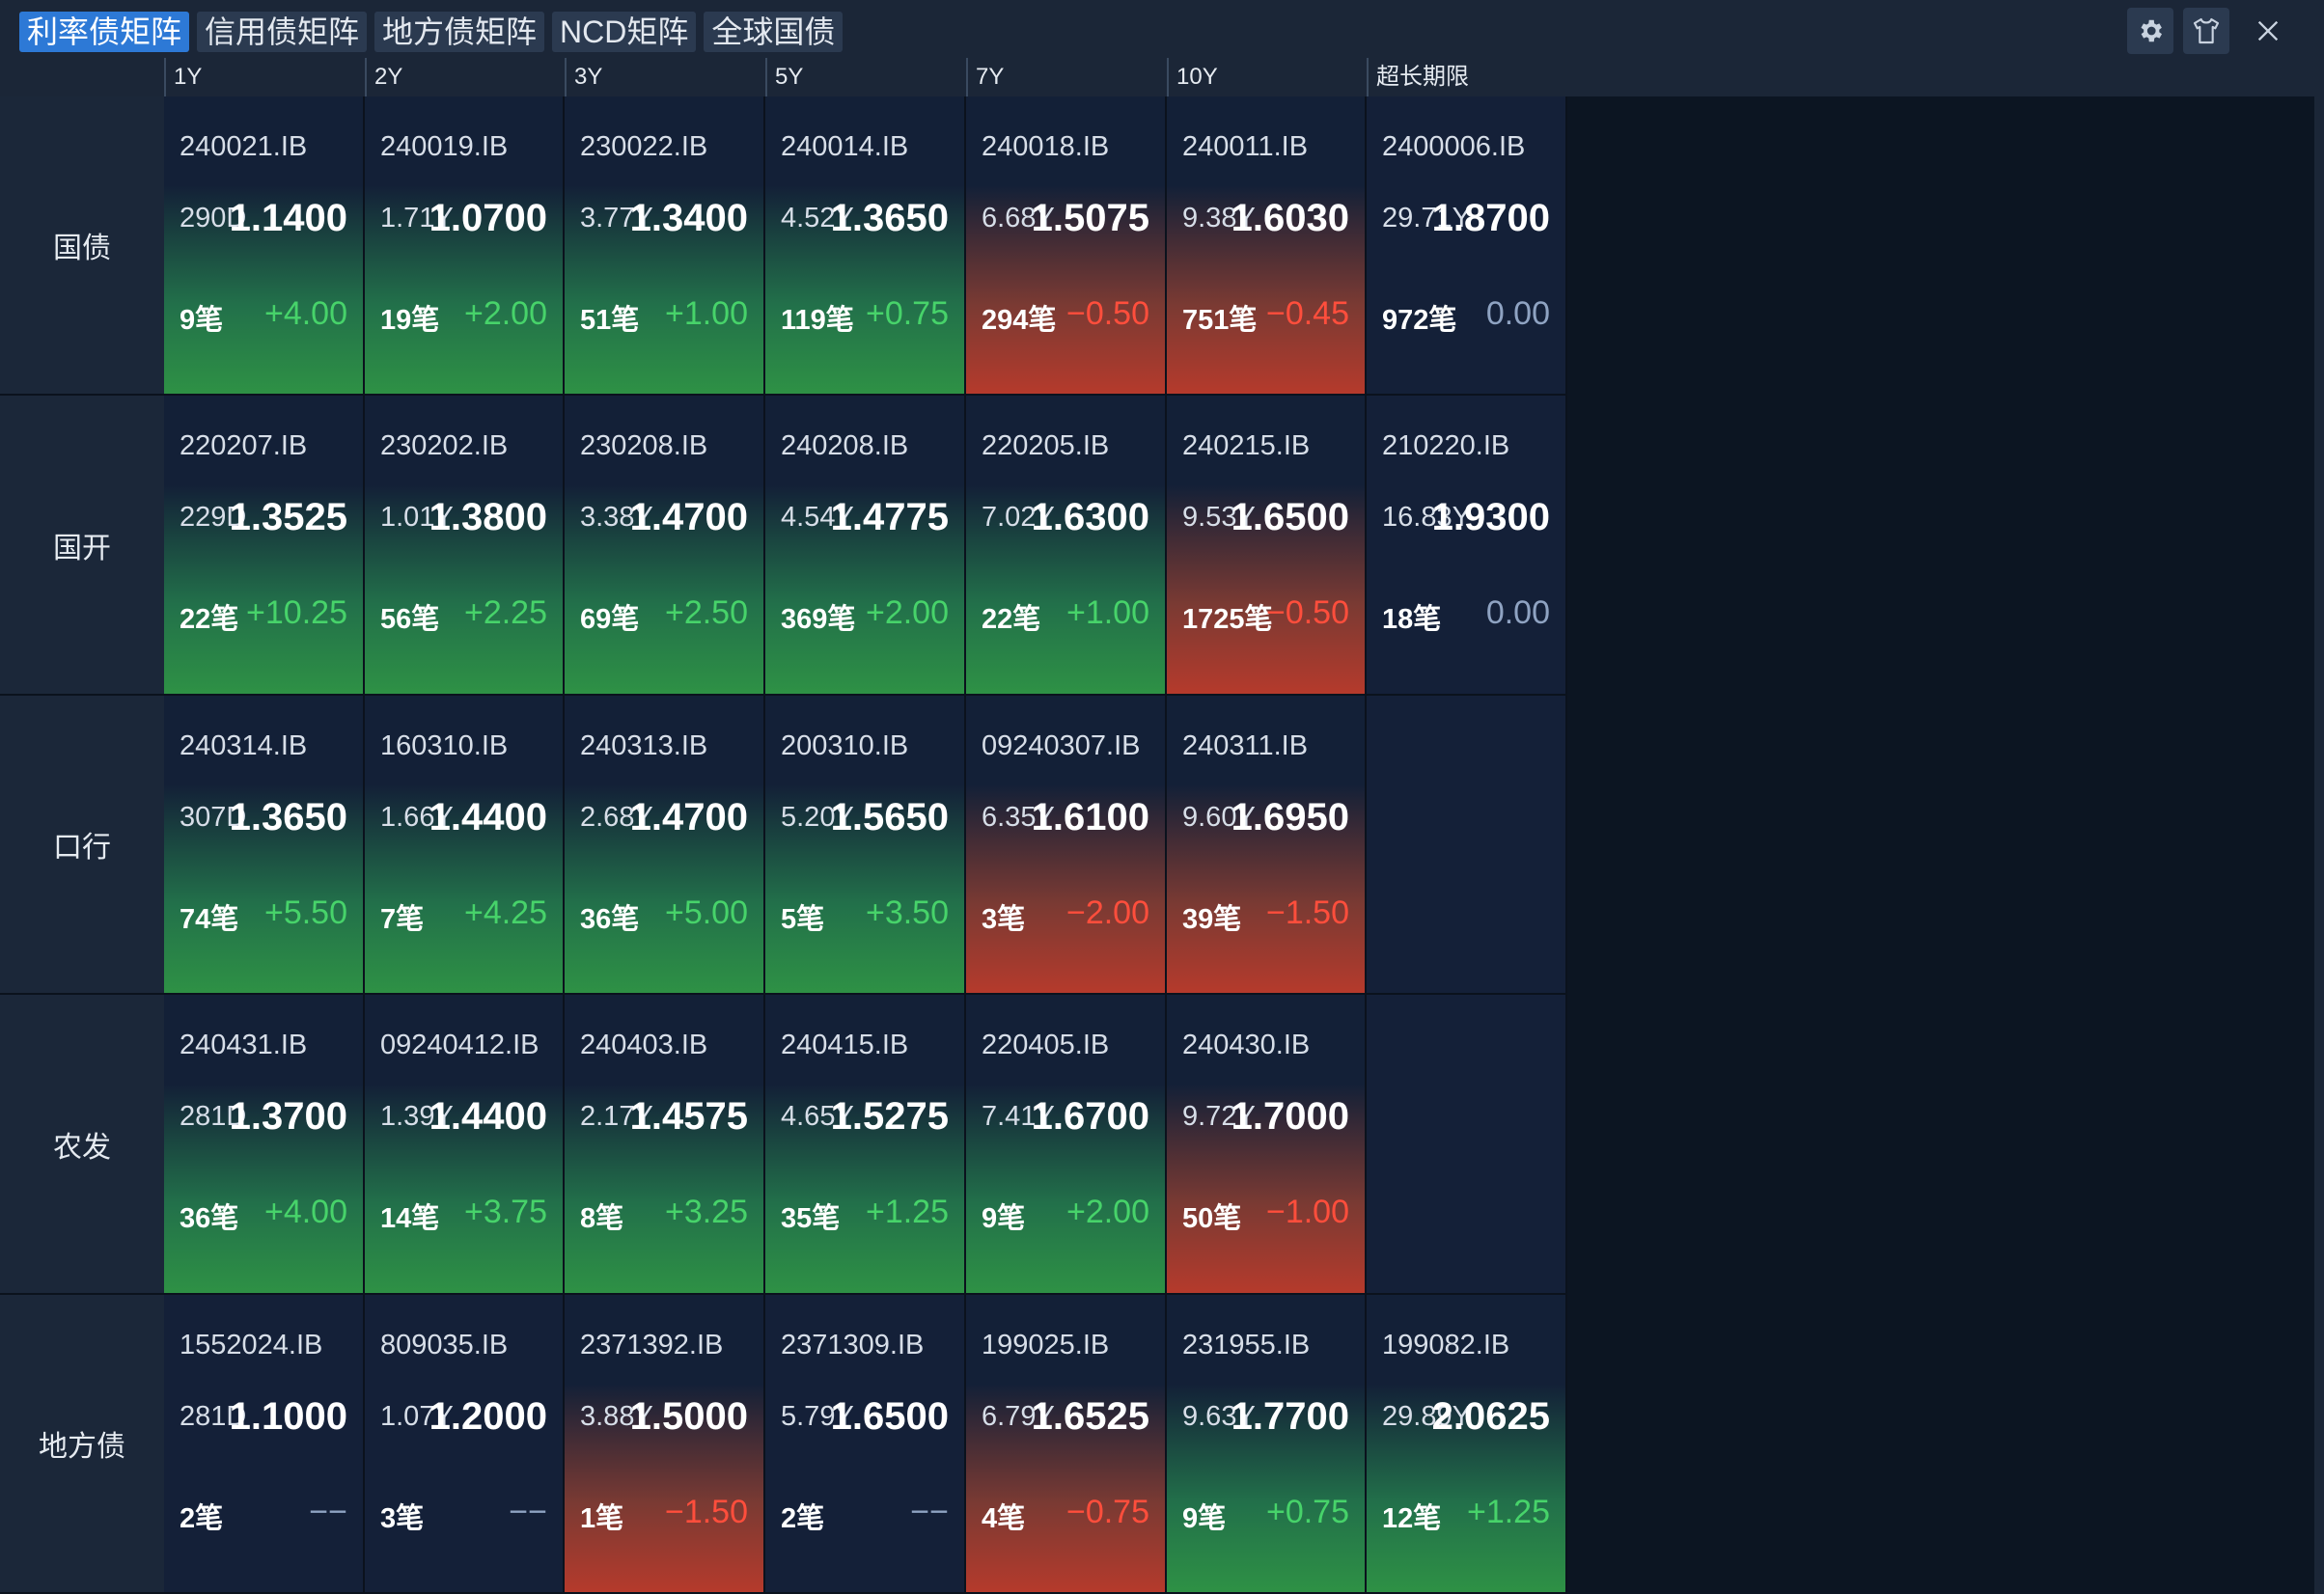 The height and width of the screenshot is (1594, 2324). What do you see at coordinates (1267, 246) in the screenshot?
I see `bond-cell: 240011.IB 9.38Y 1.6030 751笔 −0.45` at bounding box center [1267, 246].